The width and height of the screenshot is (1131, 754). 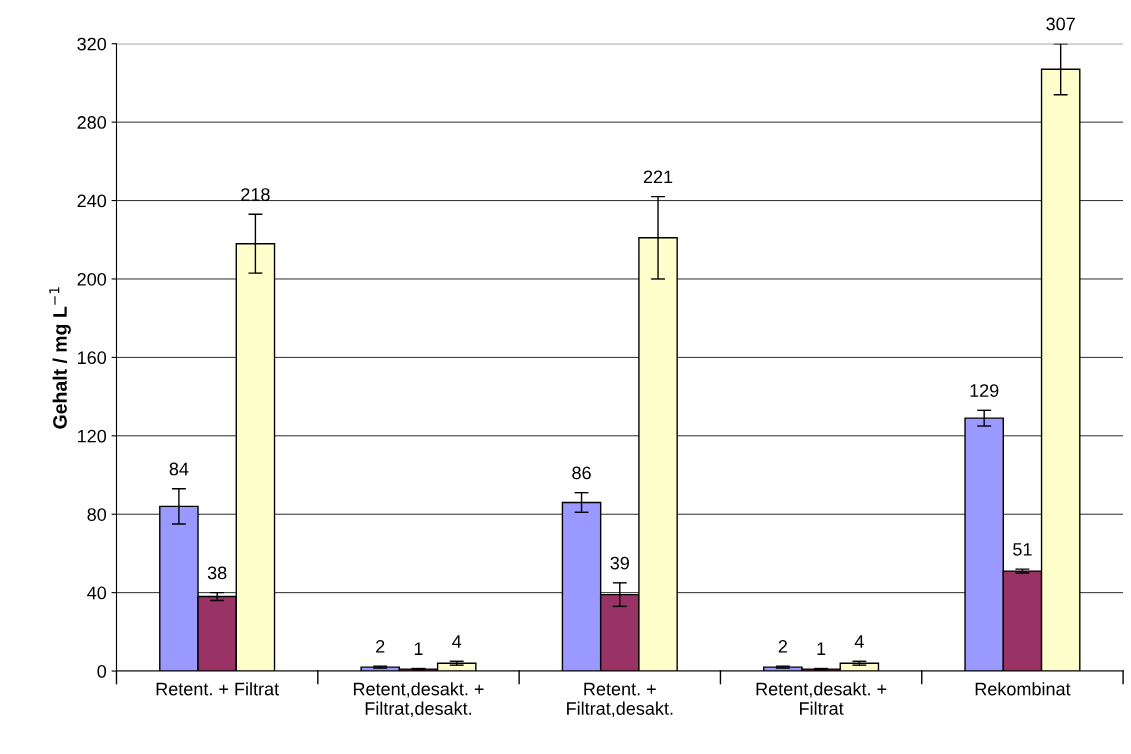 I want to click on data-label: 51, so click(x=1022, y=549).